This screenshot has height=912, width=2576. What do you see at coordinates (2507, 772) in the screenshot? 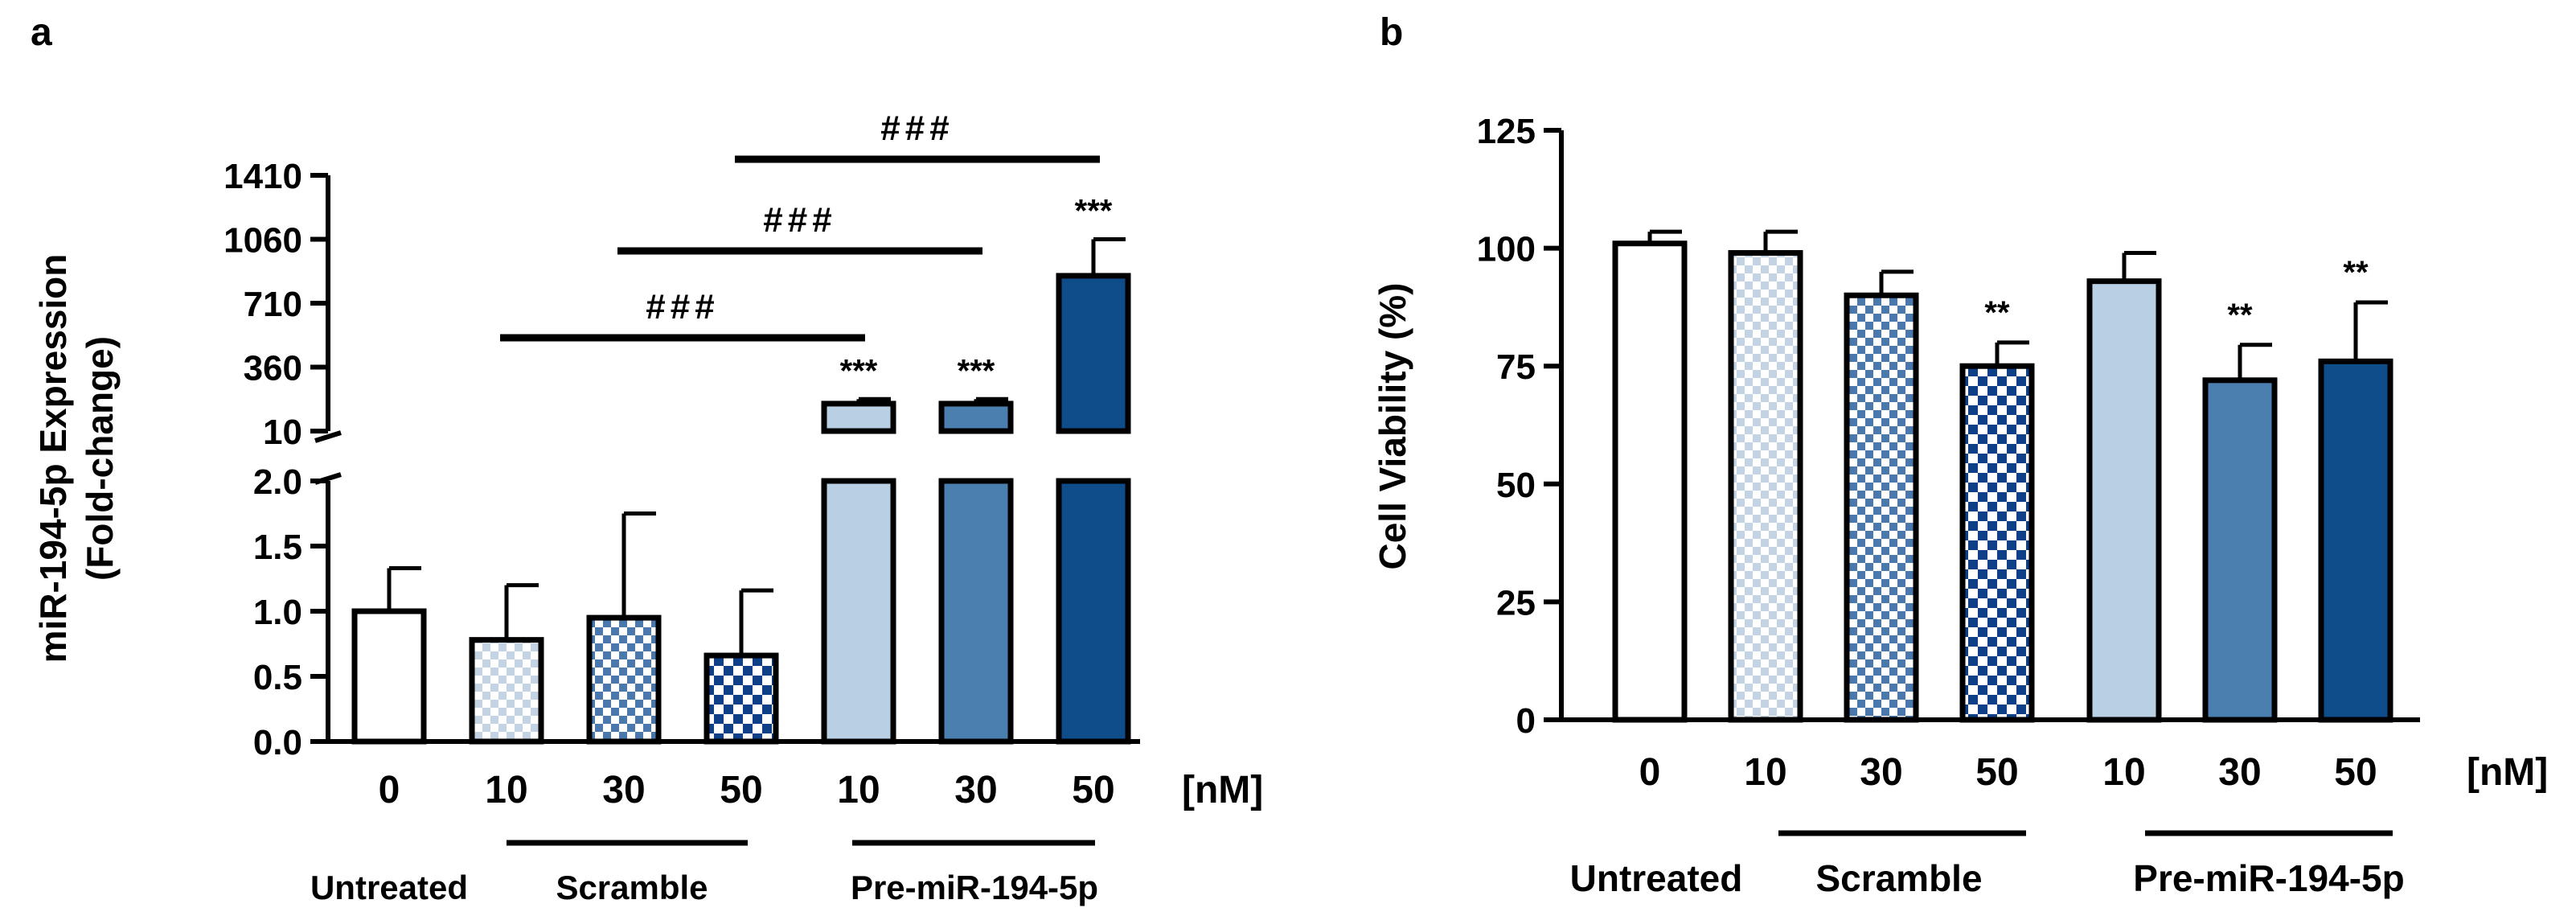
I see `unit-label-b: [nM]` at bounding box center [2507, 772].